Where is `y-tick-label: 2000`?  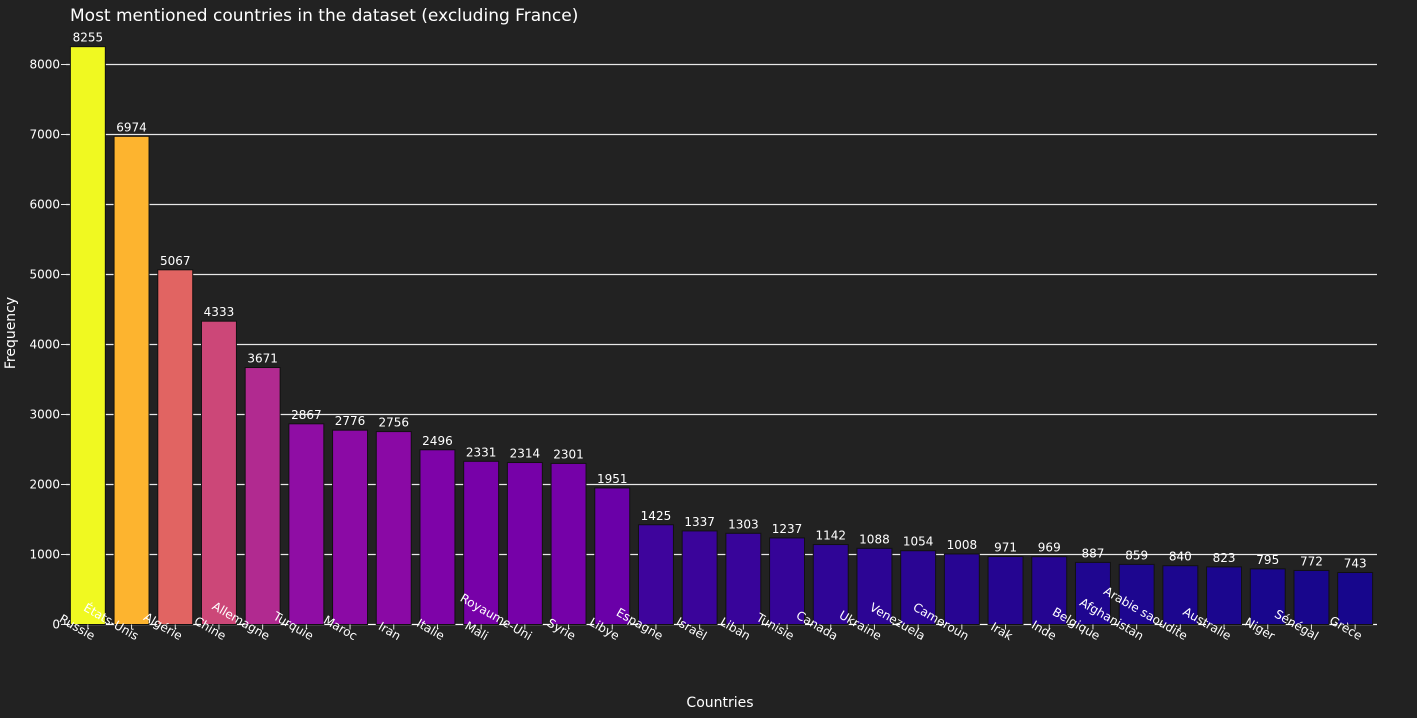
y-tick-label: 2000 is located at coordinates (44, 485).